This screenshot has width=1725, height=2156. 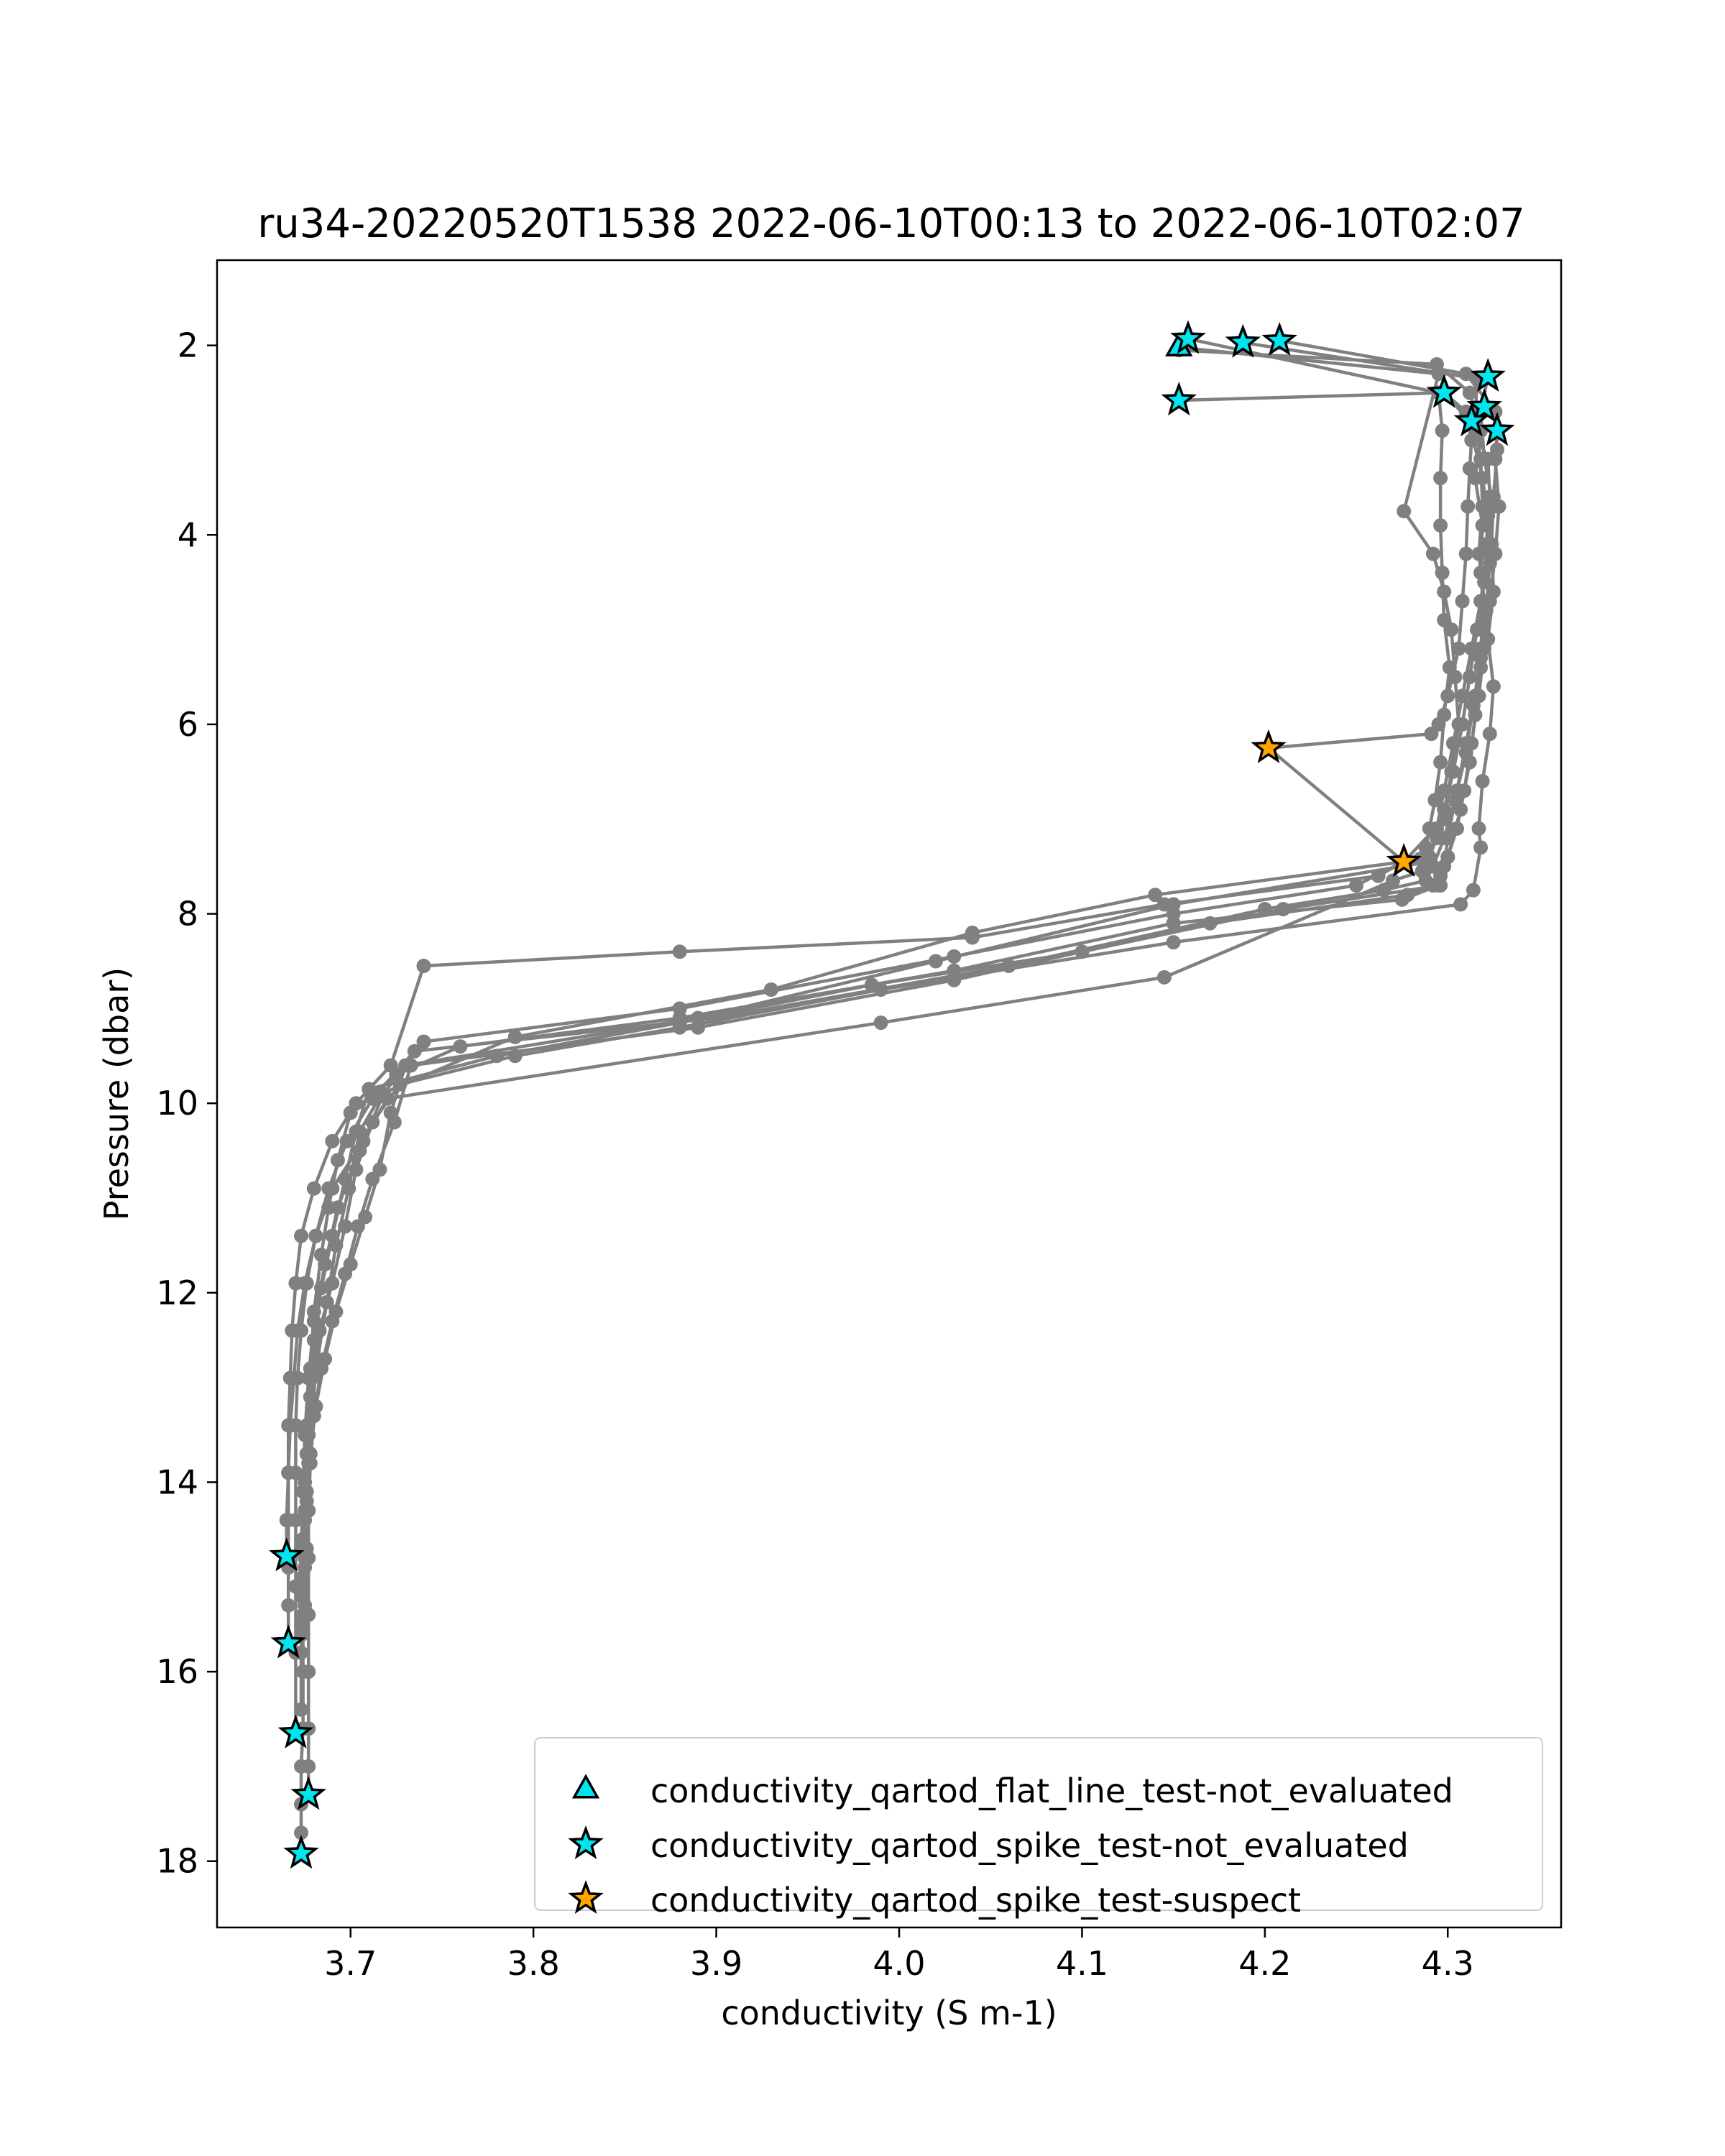 What do you see at coordinates (177, 1103) in the screenshot?
I see `y-tick-label: 10` at bounding box center [177, 1103].